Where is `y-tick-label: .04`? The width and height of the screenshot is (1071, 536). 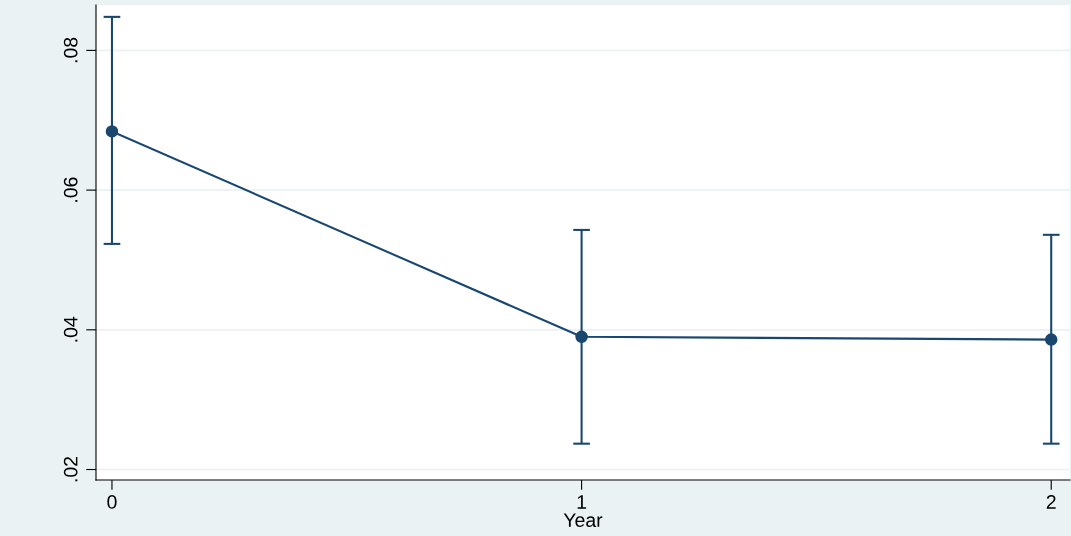
y-tick-label: .04 is located at coordinates (70, 329).